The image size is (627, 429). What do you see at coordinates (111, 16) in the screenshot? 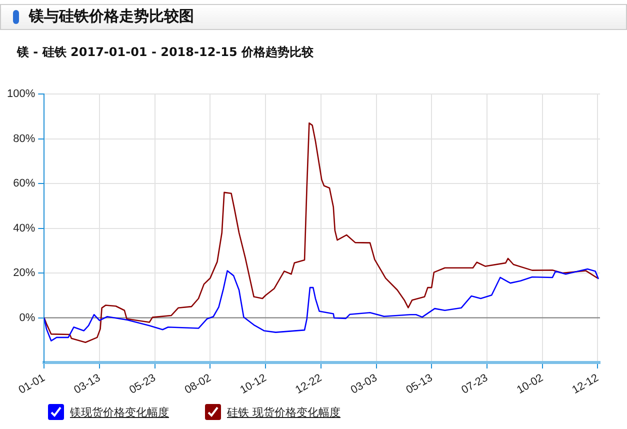
I see `chart-title: 镁与硅铁价格走势比较图` at bounding box center [111, 16].